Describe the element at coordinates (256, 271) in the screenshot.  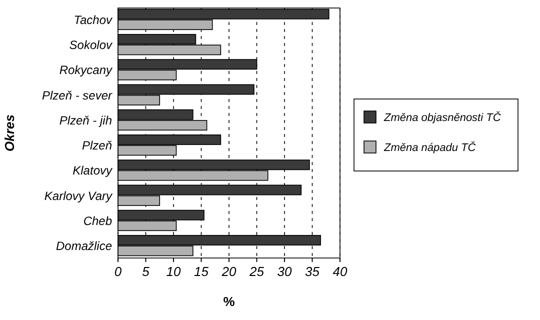
I see `x-tick-label: 25` at that location.